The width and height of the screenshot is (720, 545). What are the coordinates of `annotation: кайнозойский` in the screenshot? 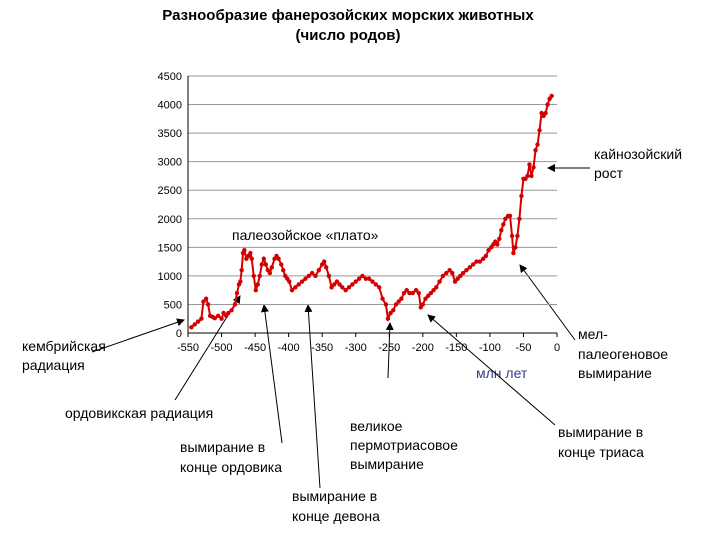 It's located at (638, 154).